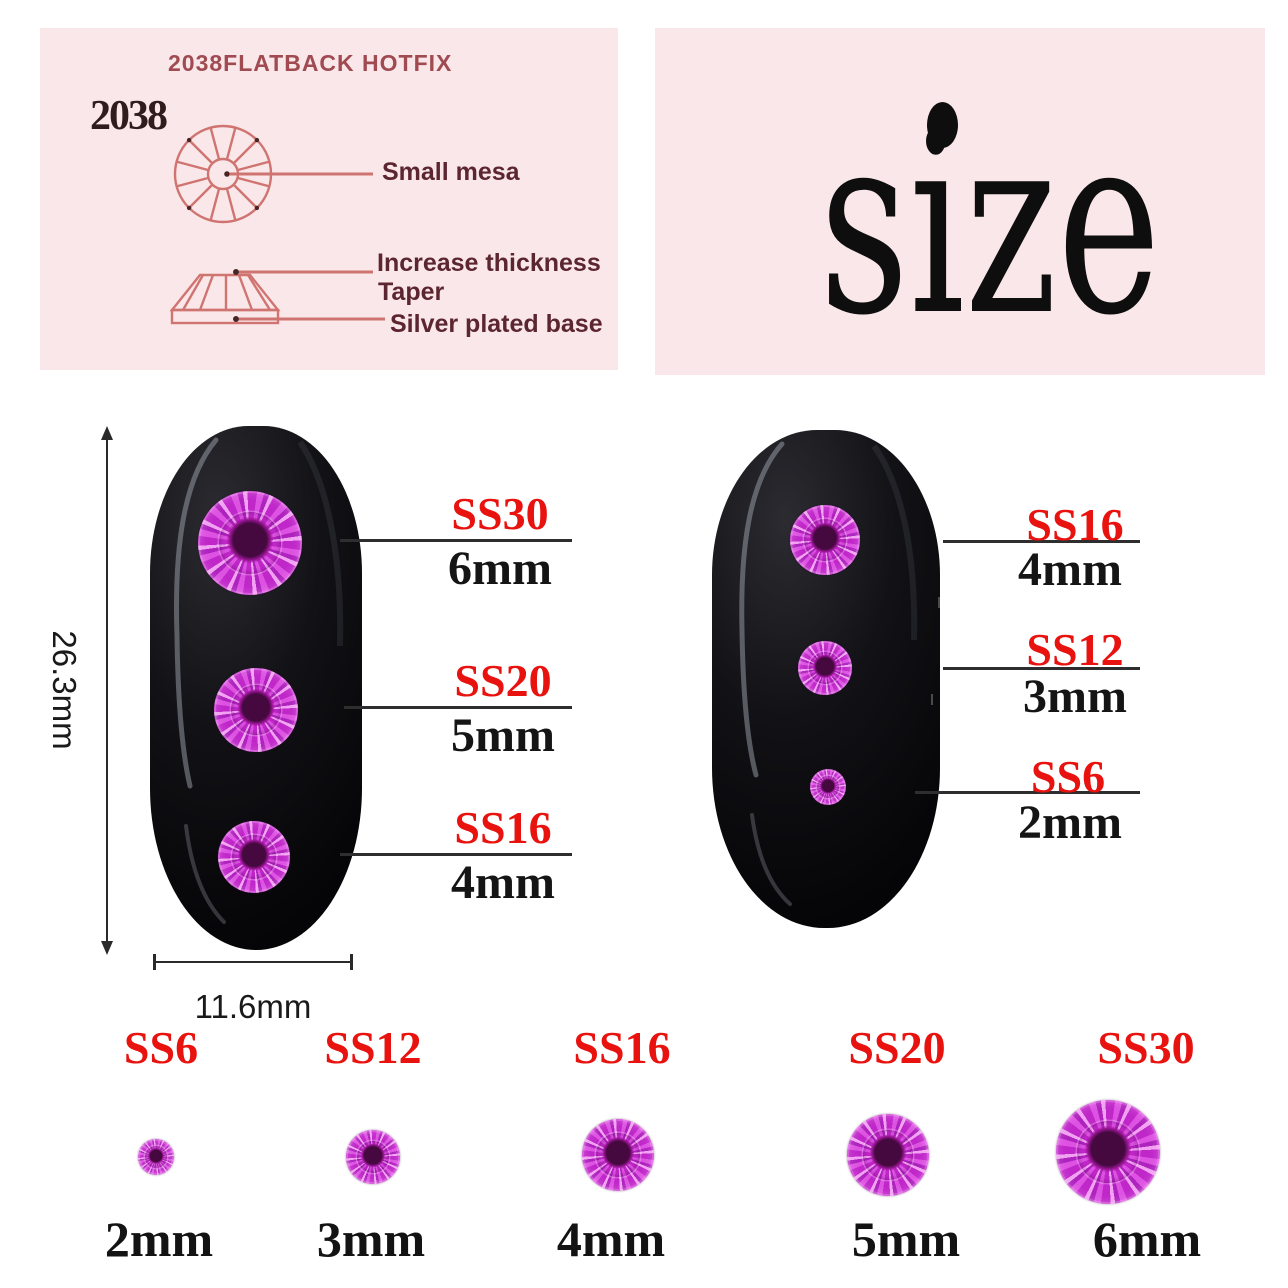  Describe the element at coordinates (277, 224) in the screenshot. I see `rhinestone-technical-diagram` at that location.